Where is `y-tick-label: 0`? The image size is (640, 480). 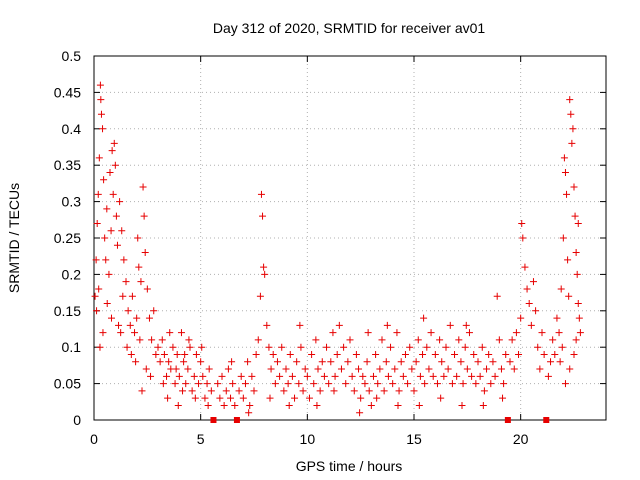
y-tick-label: 0 is located at coordinates (77, 420).